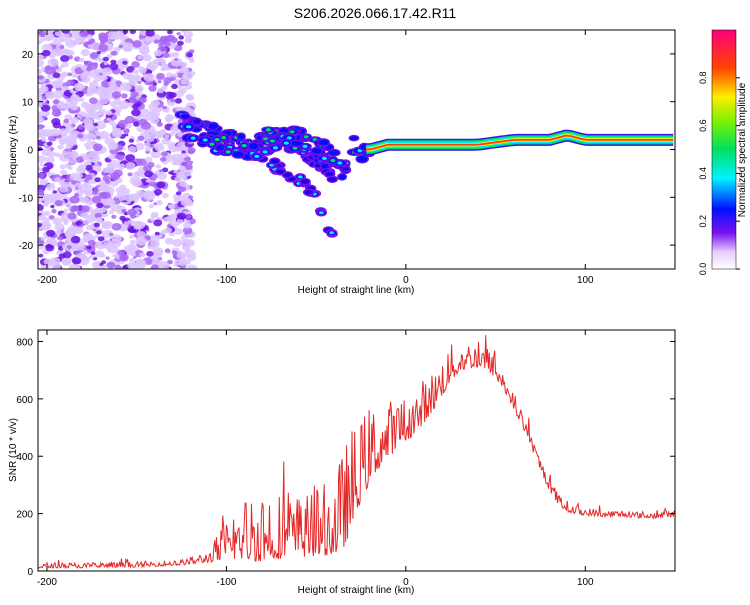 The width and height of the screenshot is (750, 605). Describe the element at coordinates (703, 173) in the screenshot. I see `colorbar-tick-label: 0.4` at that location.